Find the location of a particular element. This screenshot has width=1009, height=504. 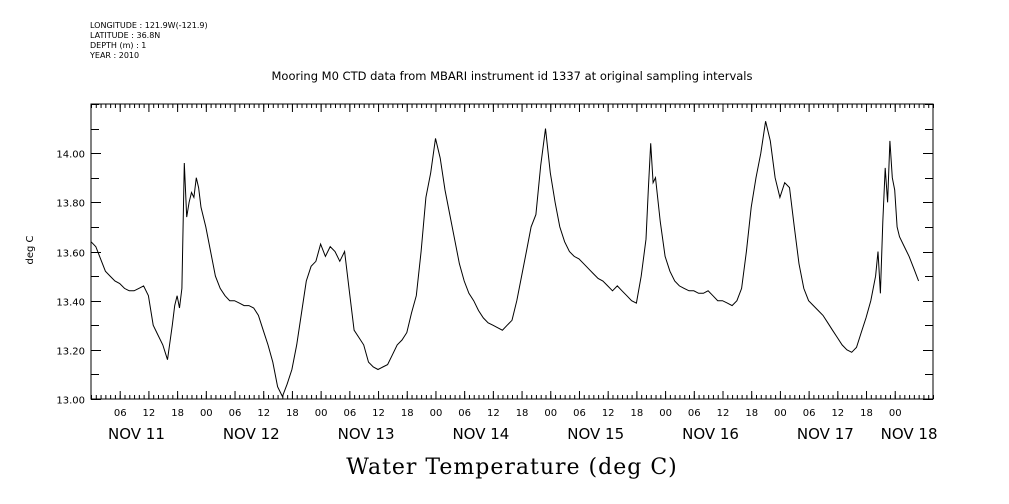

y-axis-label: deg C is located at coordinates (30, 249).